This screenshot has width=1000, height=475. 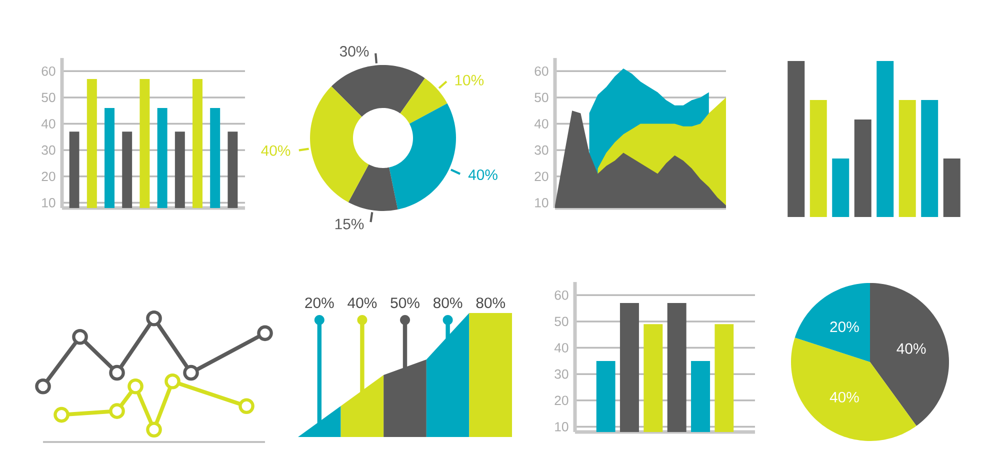 I want to click on data-label: 10%, so click(x=469, y=80).